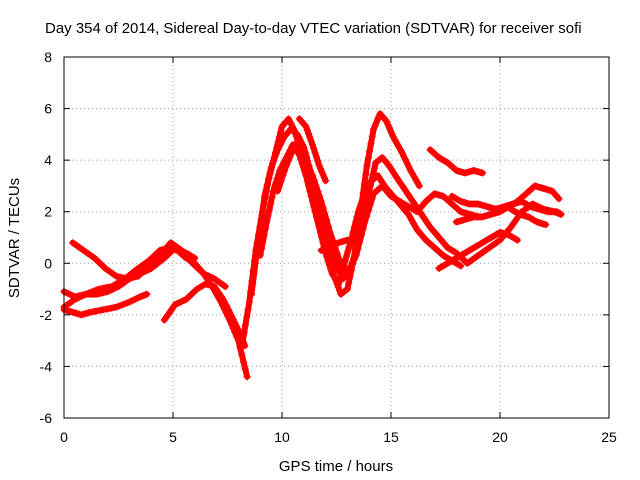  Describe the element at coordinates (46, 315) in the screenshot. I see `y-tick-label: -2` at that location.